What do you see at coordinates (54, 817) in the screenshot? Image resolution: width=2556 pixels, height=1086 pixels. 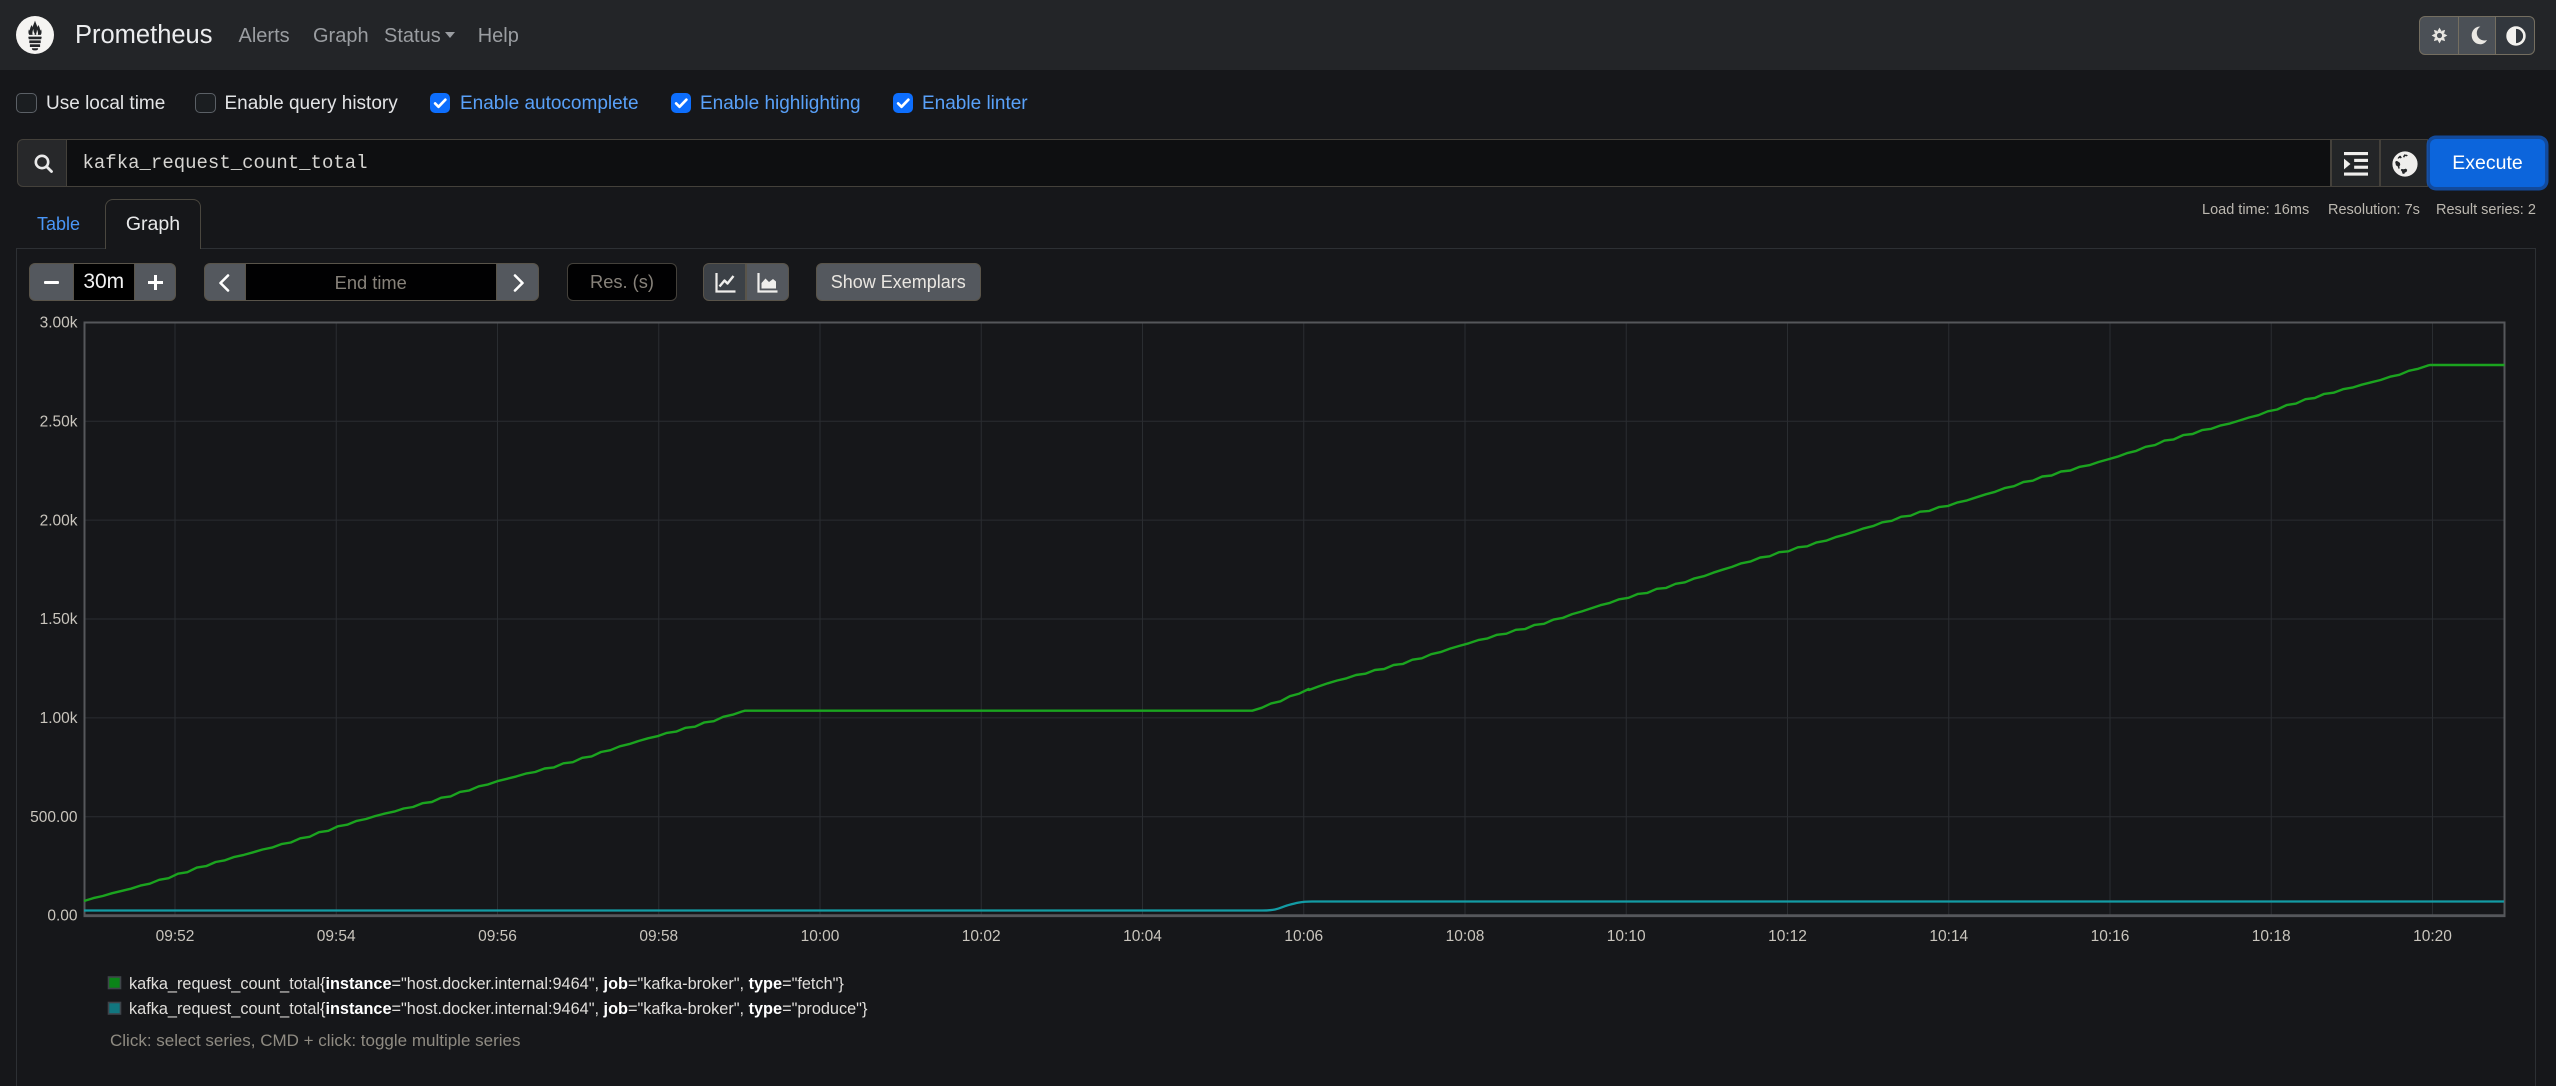 I see `svg-text: 500.00` at bounding box center [54, 817].